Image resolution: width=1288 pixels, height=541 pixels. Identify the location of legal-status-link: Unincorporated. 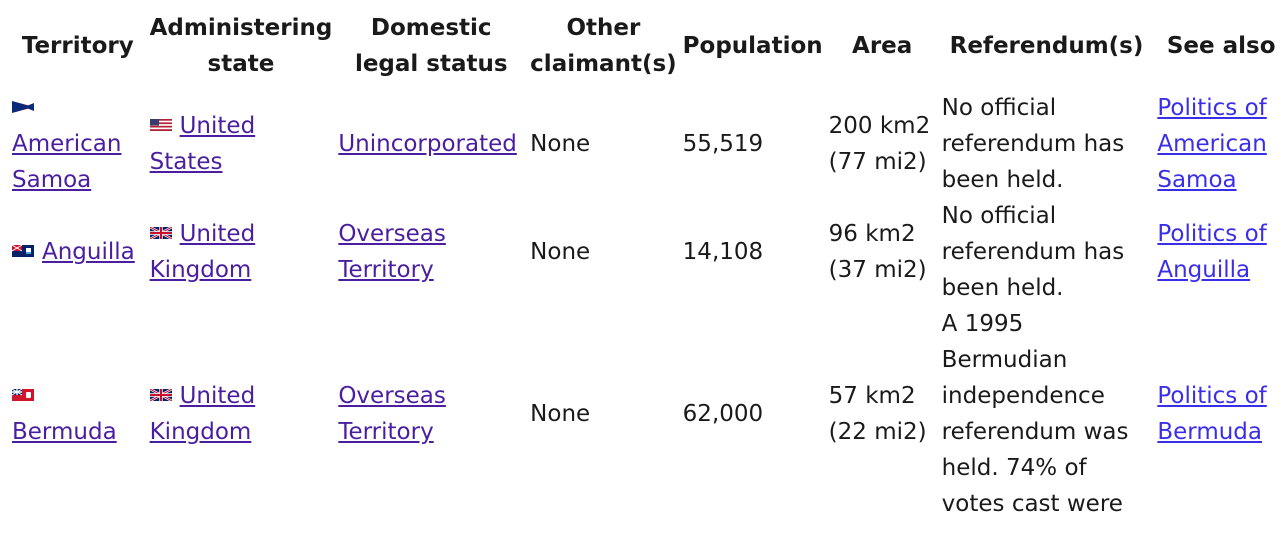
(427, 144).